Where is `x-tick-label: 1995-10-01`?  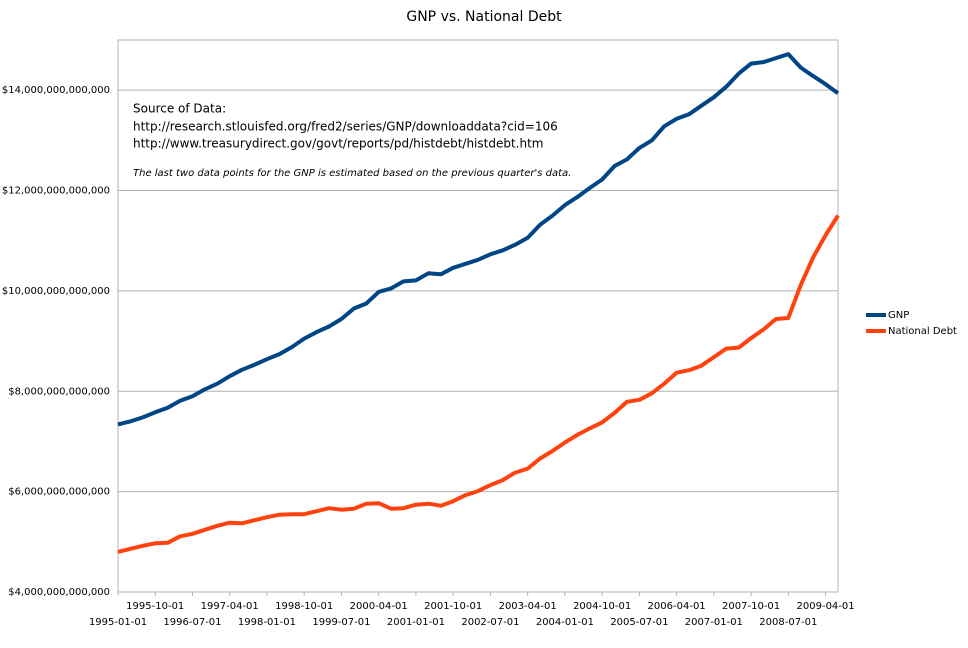 x-tick-label: 1995-10-01 is located at coordinates (155, 606).